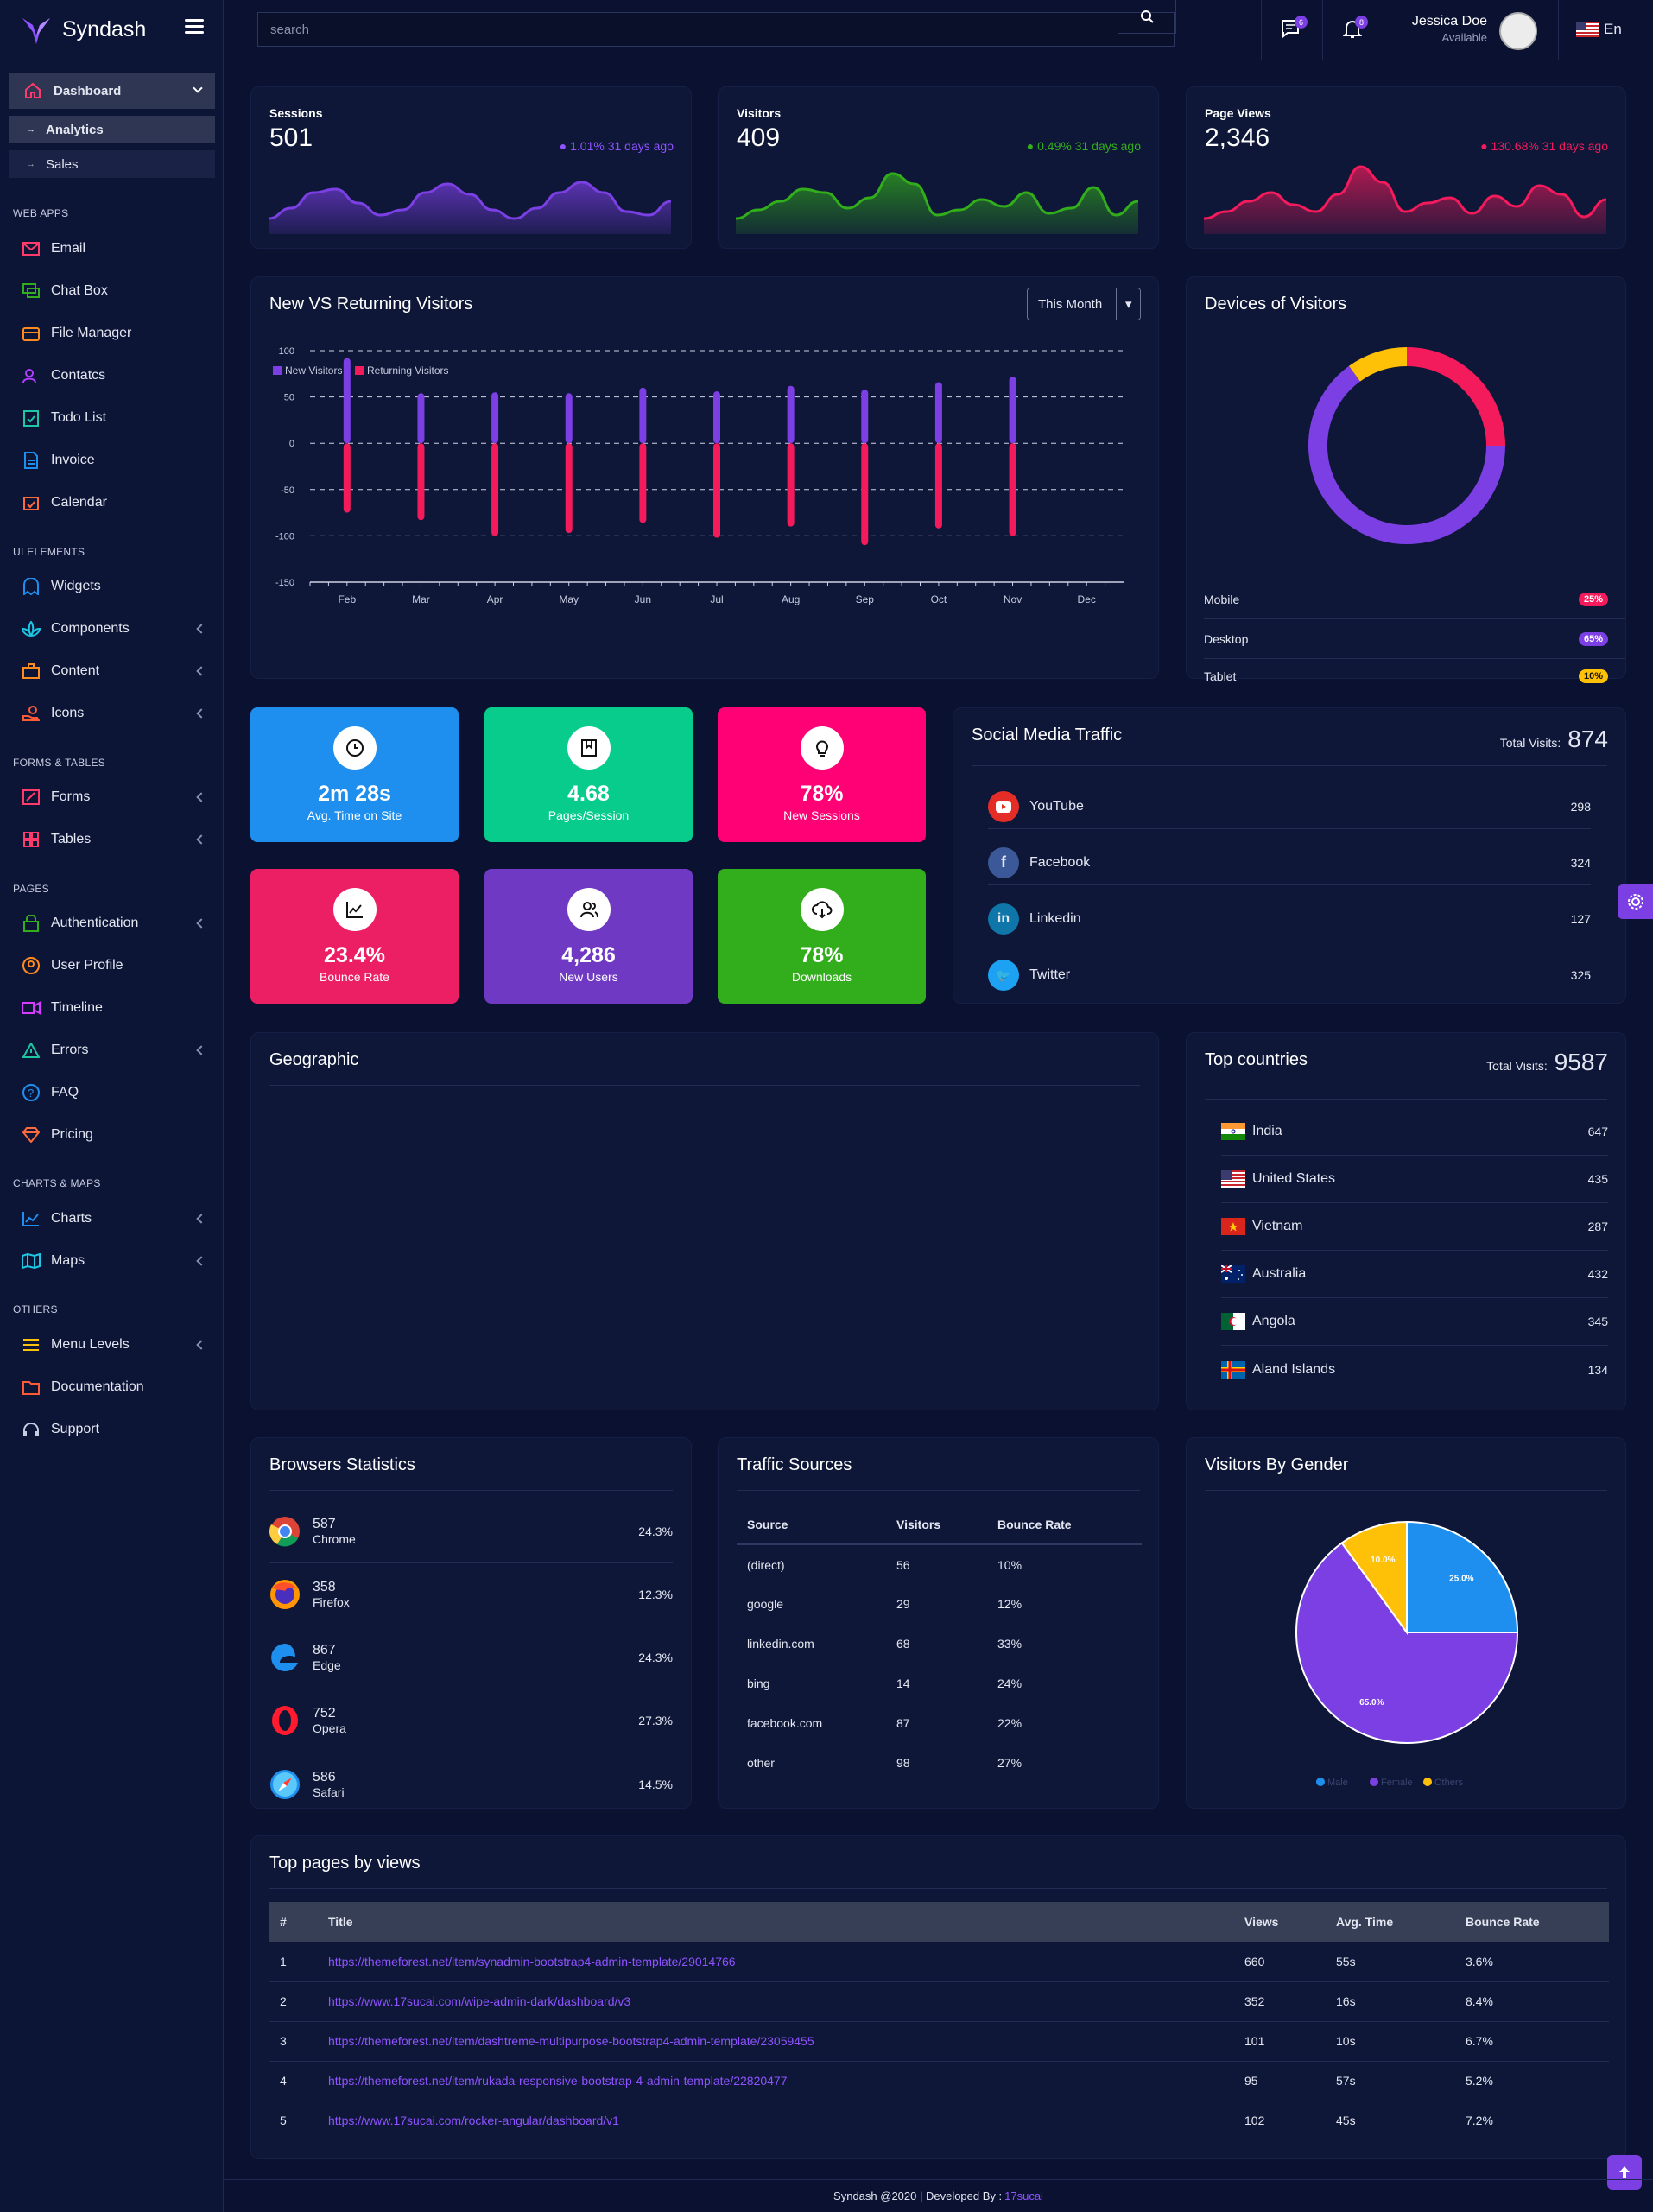 Image resolution: width=1653 pixels, height=2212 pixels. I want to click on country-row-vietnam: Vietnam 287, so click(1414, 1227).